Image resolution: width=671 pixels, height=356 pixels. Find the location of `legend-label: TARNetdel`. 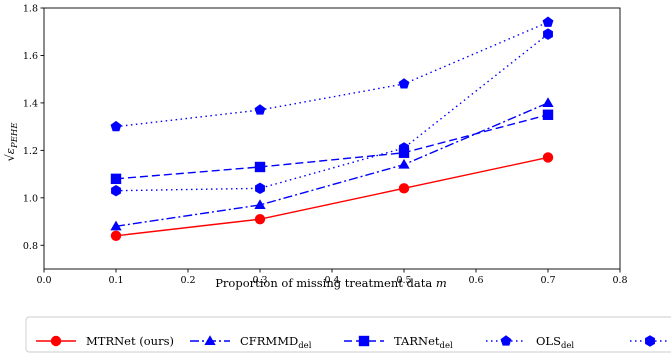

legend-label: TARNetdel is located at coordinates (423, 342).